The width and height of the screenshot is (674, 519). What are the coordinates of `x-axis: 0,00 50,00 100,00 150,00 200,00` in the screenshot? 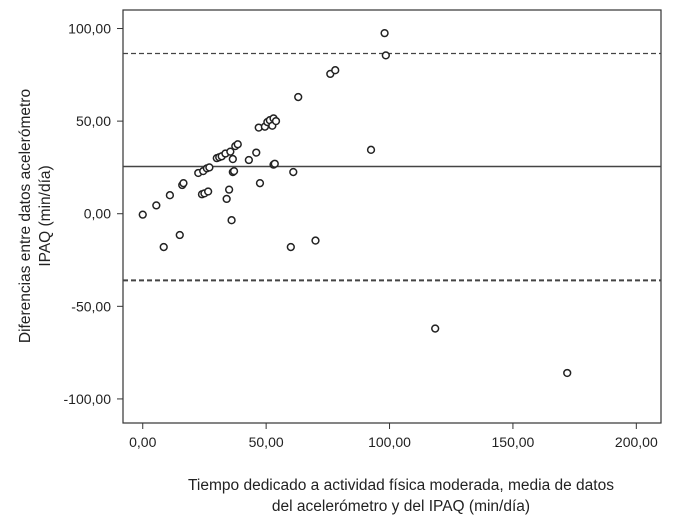 It's located at (393, 436).